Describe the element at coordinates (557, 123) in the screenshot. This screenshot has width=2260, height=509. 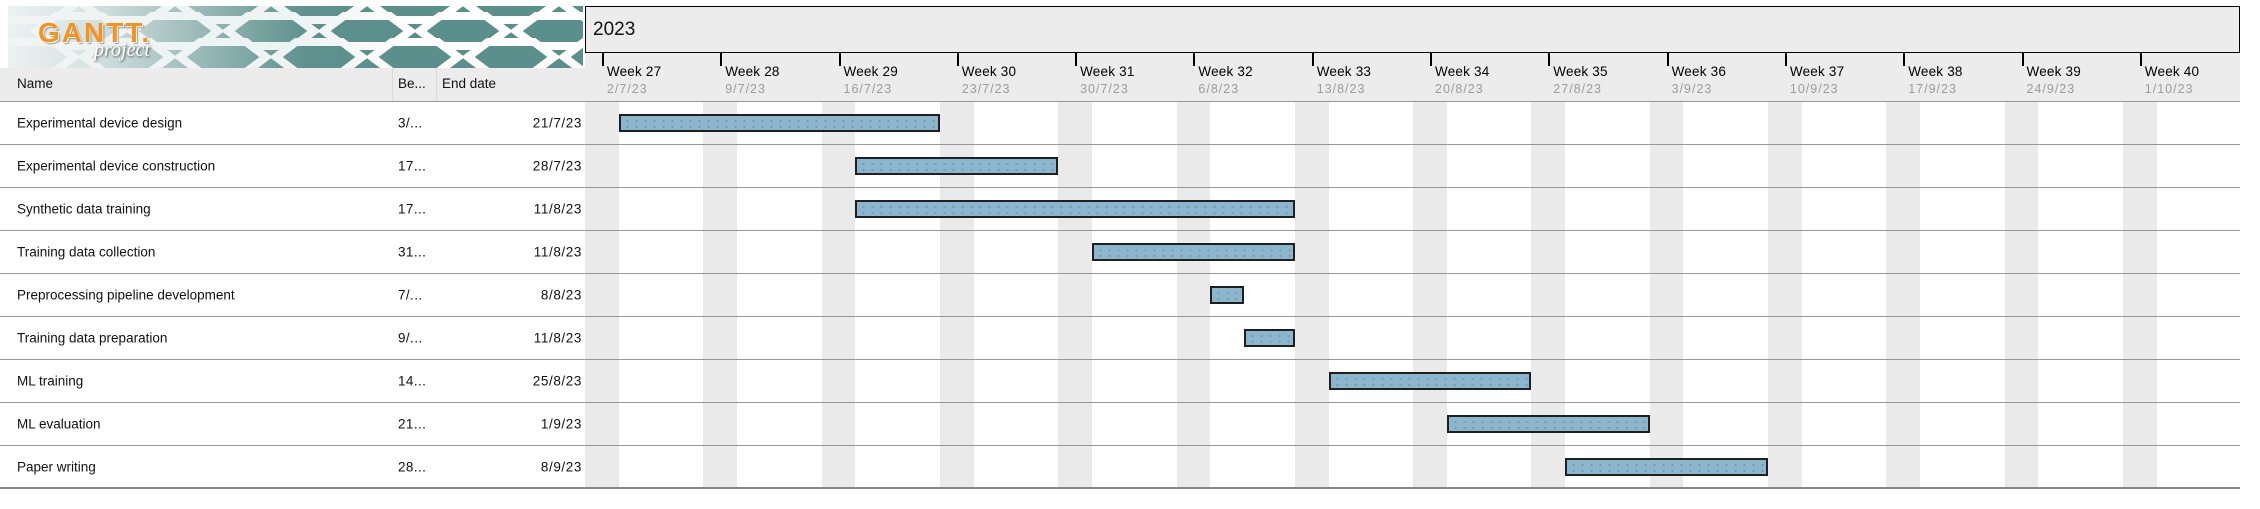
I see `task-end-cell: 21/7/23` at that location.